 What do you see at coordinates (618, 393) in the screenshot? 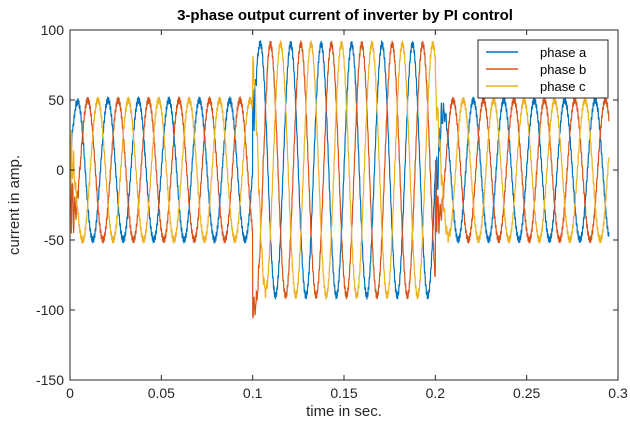
I see `x-tick-label: 0.3` at bounding box center [618, 393].